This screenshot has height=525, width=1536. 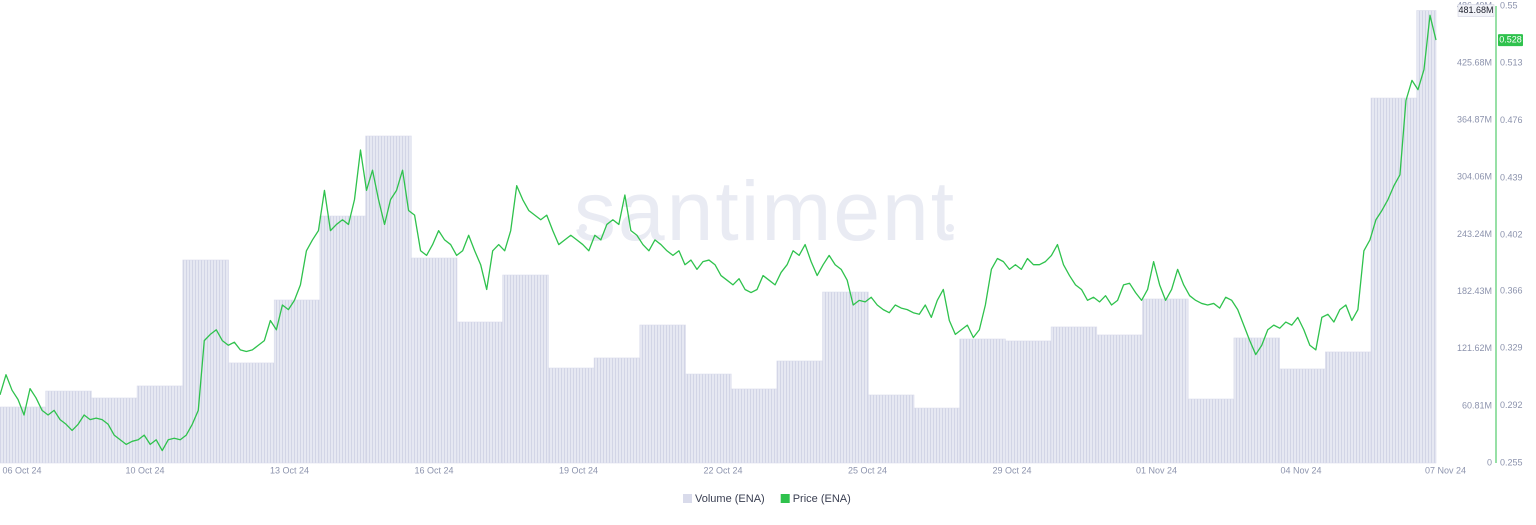 I want to click on y2-tick-label: 0.55, so click(x=1509, y=5).